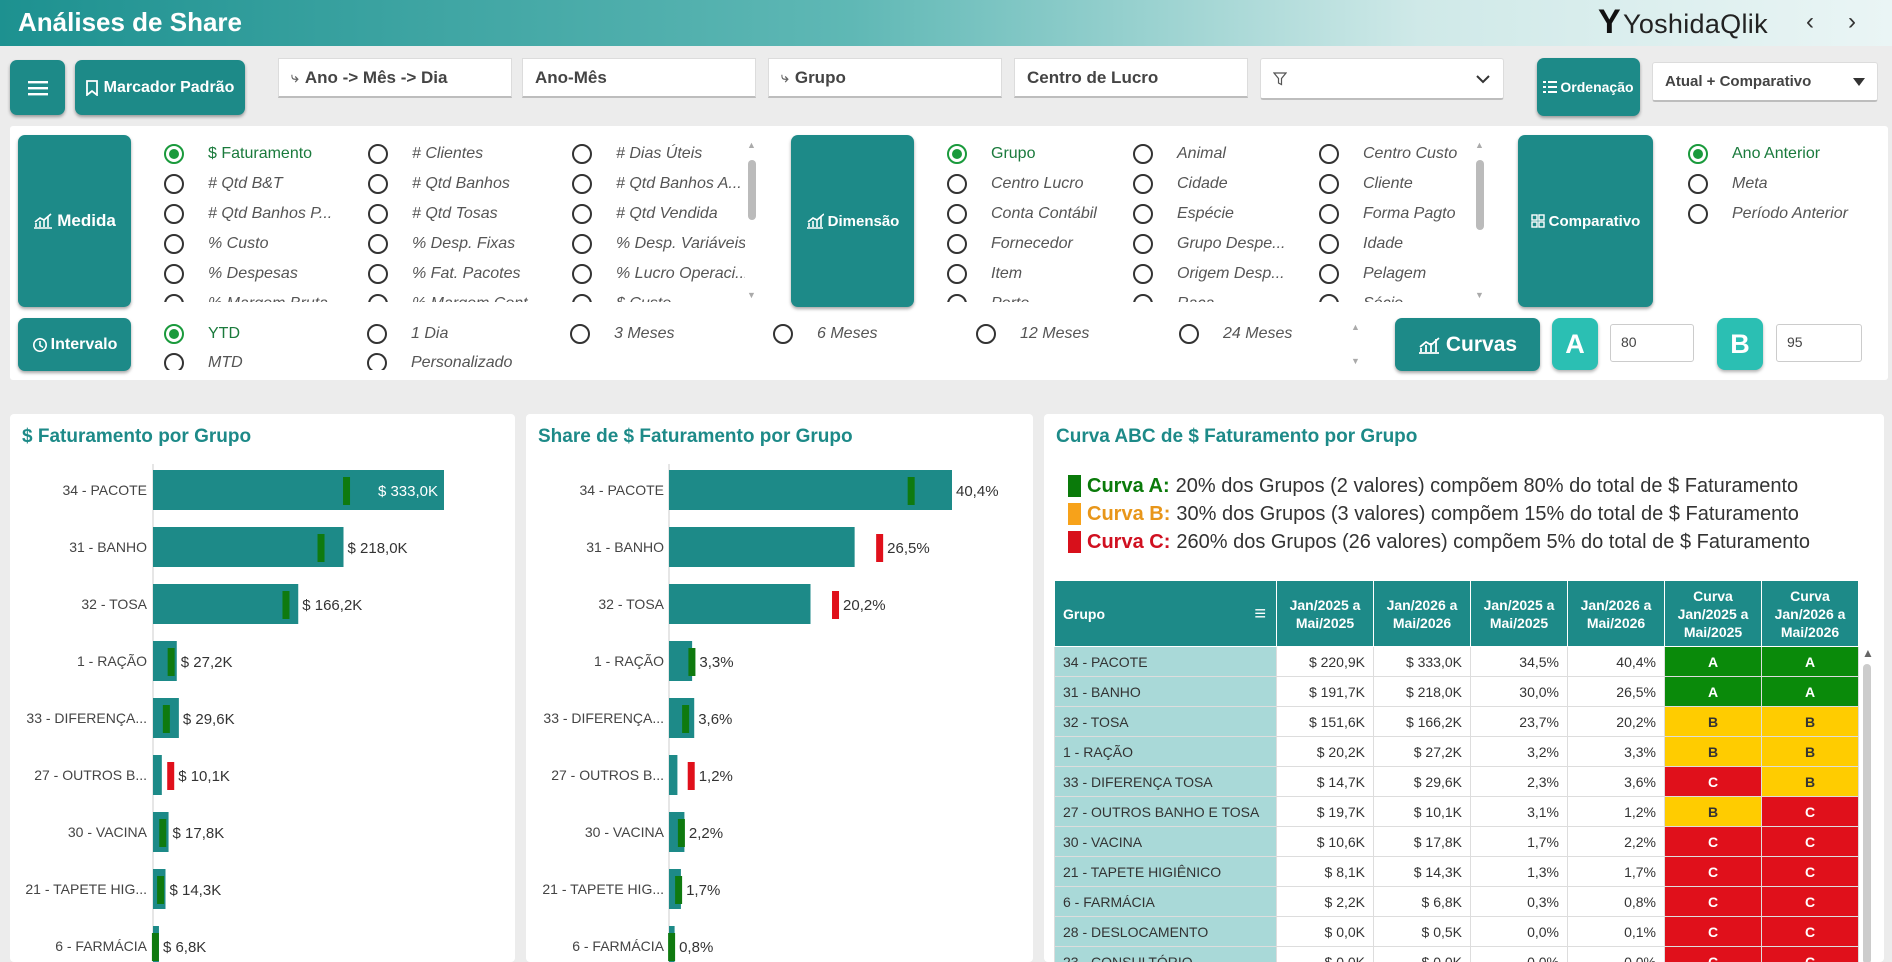 This screenshot has width=1892, height=962. What do you see at coordinates (885, 78) in the screenshot?
I see `filter-field-group: ⤷ Grupo` at bounding box center [885, 78].